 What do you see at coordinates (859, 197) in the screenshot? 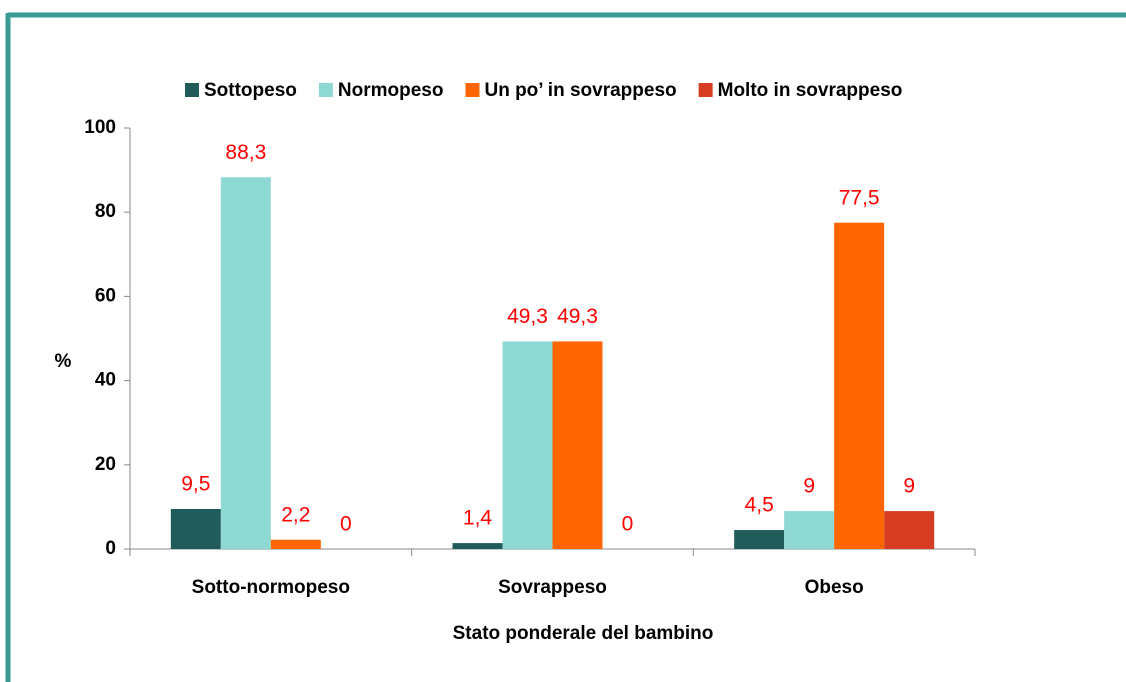
I see `data-label: 77,5` at bounding box center [859, 197].